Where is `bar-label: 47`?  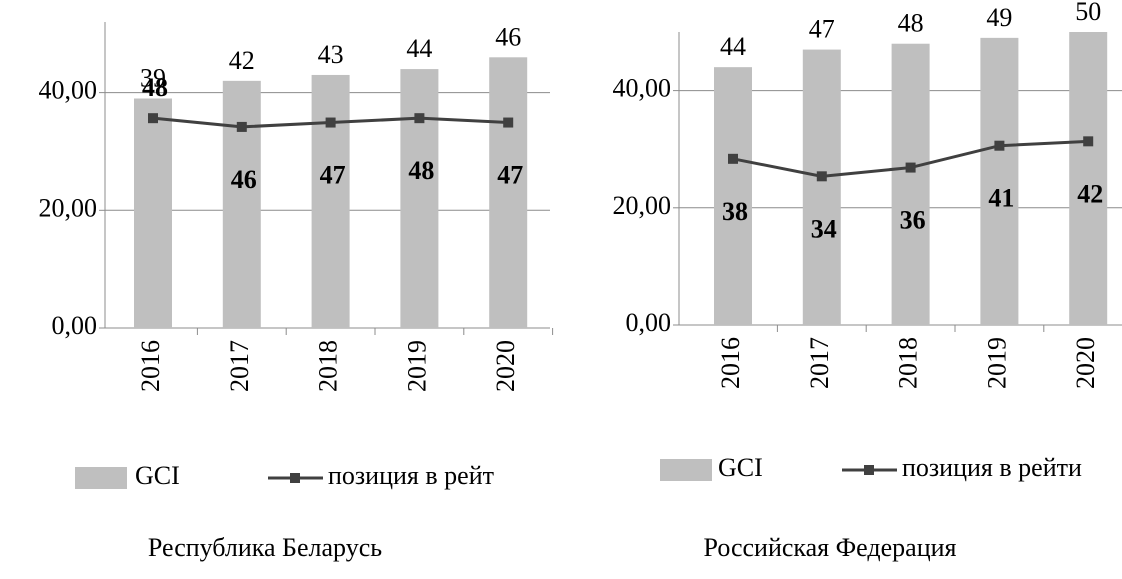 bar-label: 47 is located at coordinates (822, 29).